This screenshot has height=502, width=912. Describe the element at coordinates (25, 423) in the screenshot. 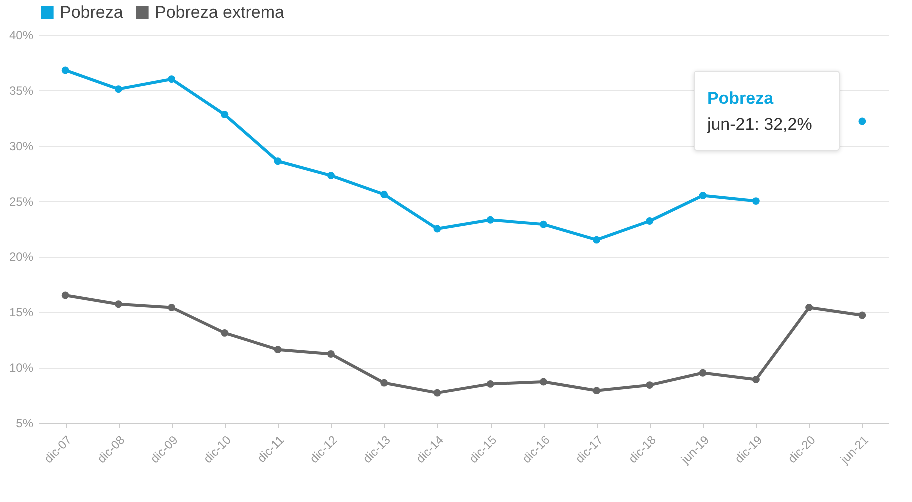

I see `y-tick-label: 5%` at that location.